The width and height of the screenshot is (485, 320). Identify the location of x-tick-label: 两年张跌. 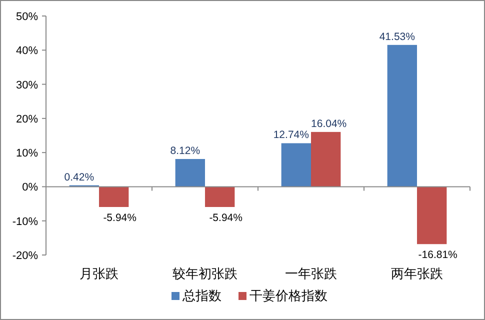
(417, 273).